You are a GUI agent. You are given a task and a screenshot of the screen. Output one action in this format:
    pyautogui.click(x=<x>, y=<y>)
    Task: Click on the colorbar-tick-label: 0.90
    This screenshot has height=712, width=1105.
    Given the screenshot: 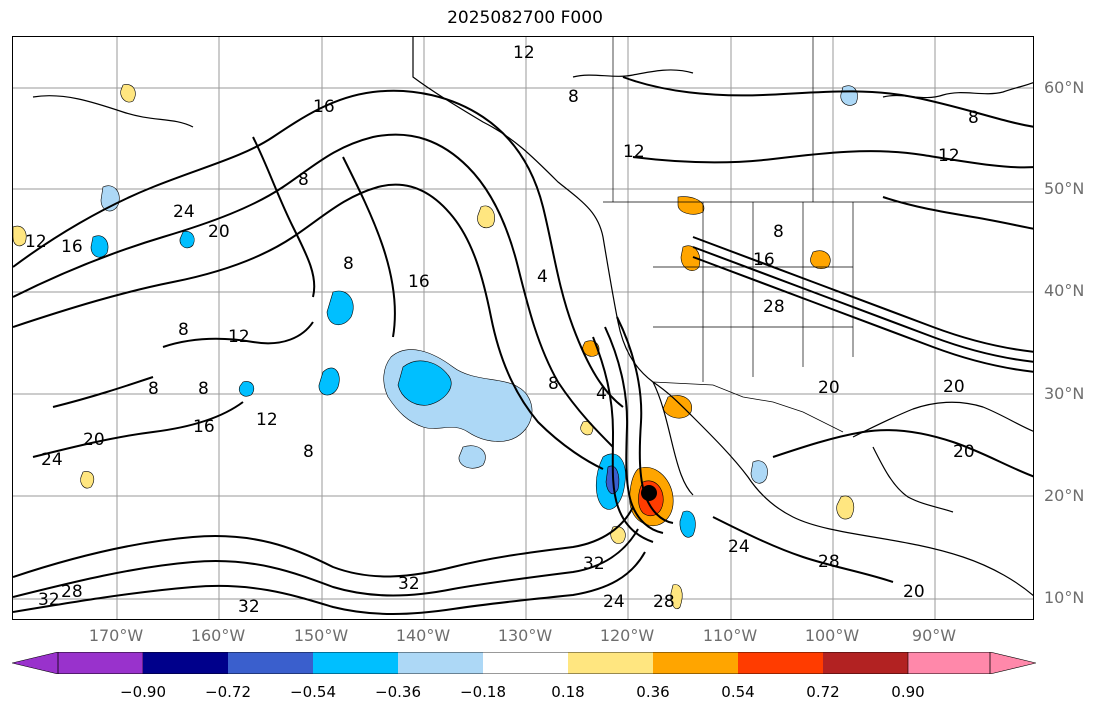 What is the action you would take?
    pyautogui.click(x=908, y=692)
    